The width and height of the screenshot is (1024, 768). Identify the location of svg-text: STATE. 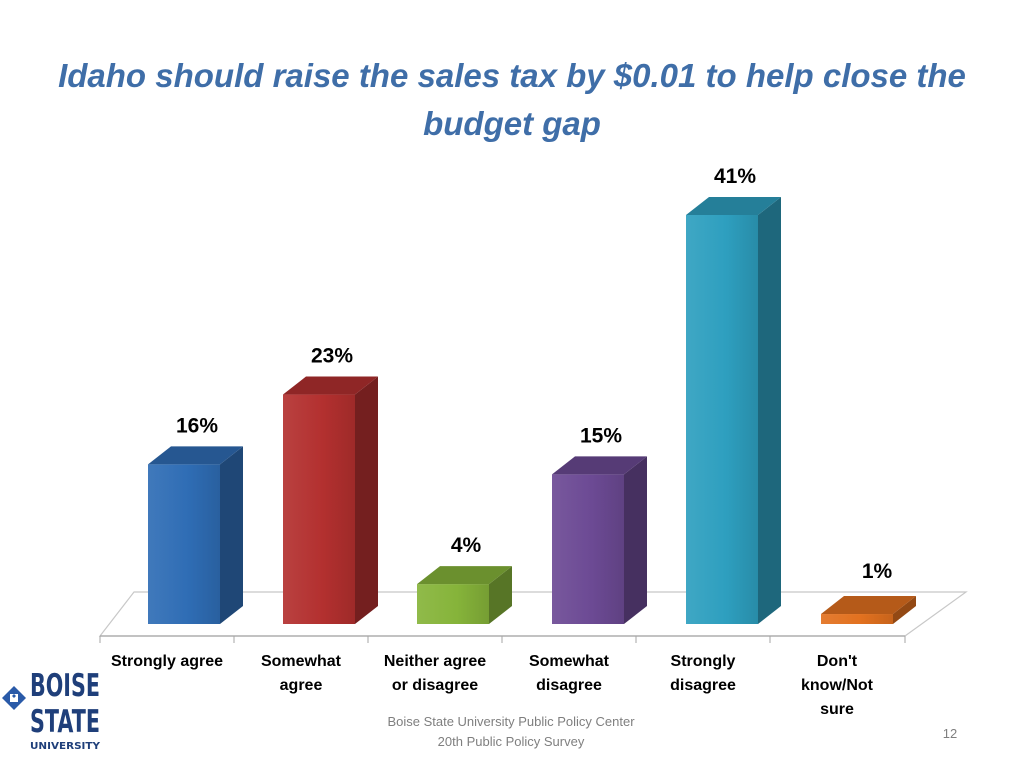
(65, 722).